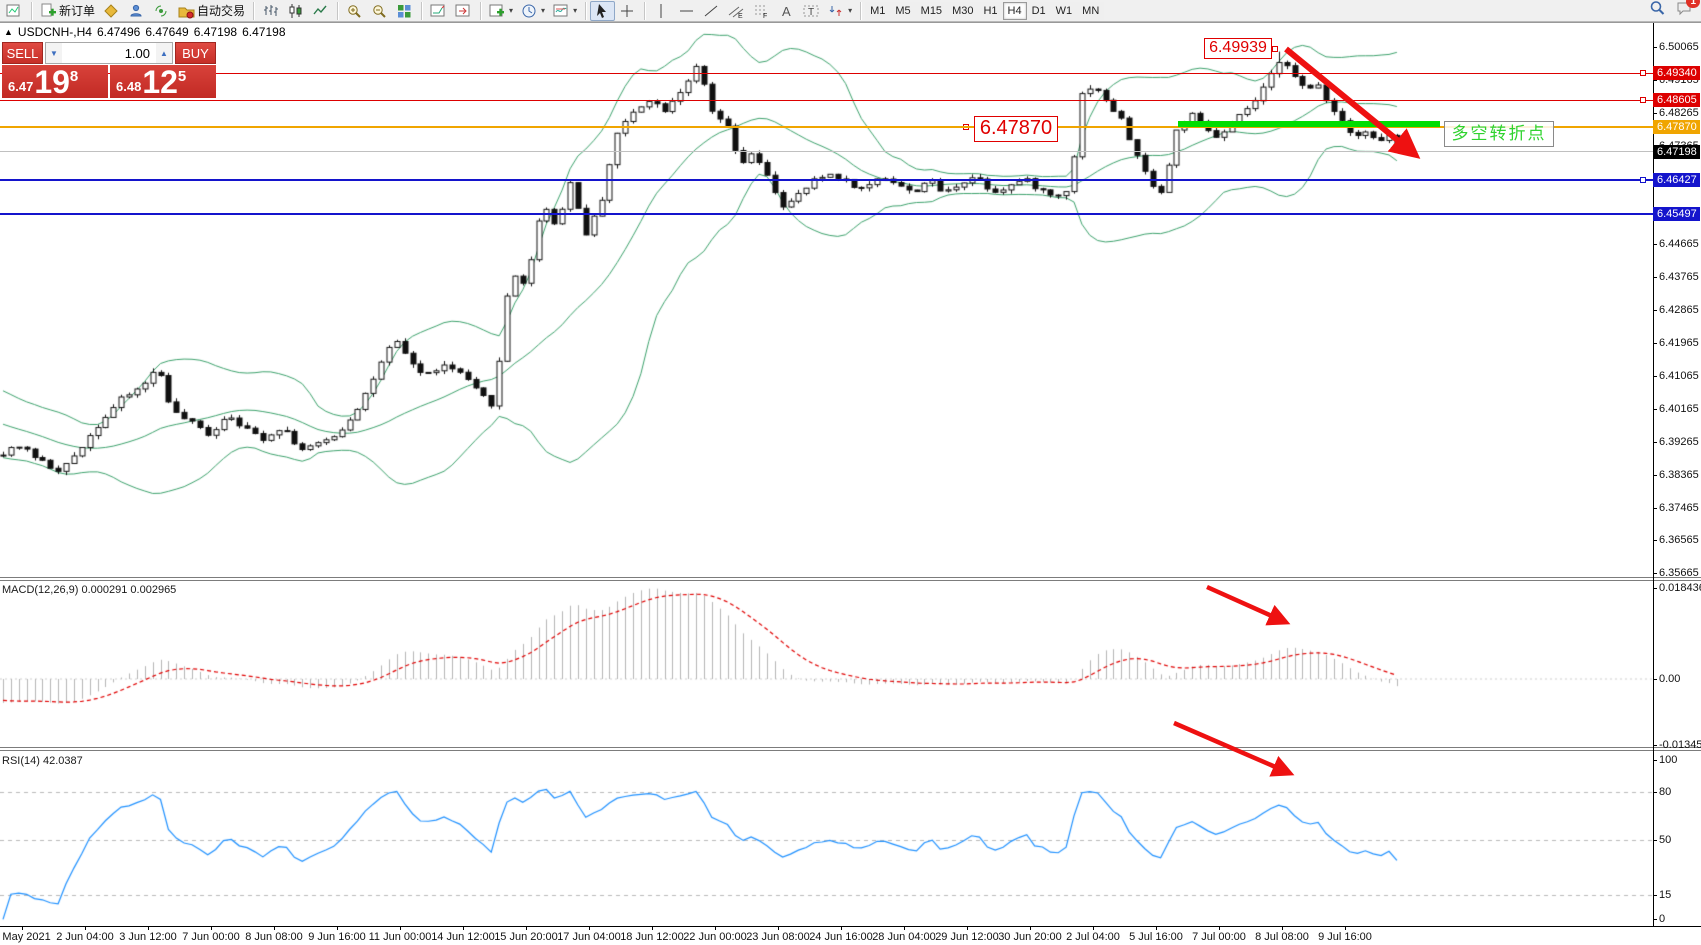 The height and width of the screenshot is (945, 1701). Describe the element at coordinates (826, 73) in the screenshot. I see `price-line-6.4934` at that location.